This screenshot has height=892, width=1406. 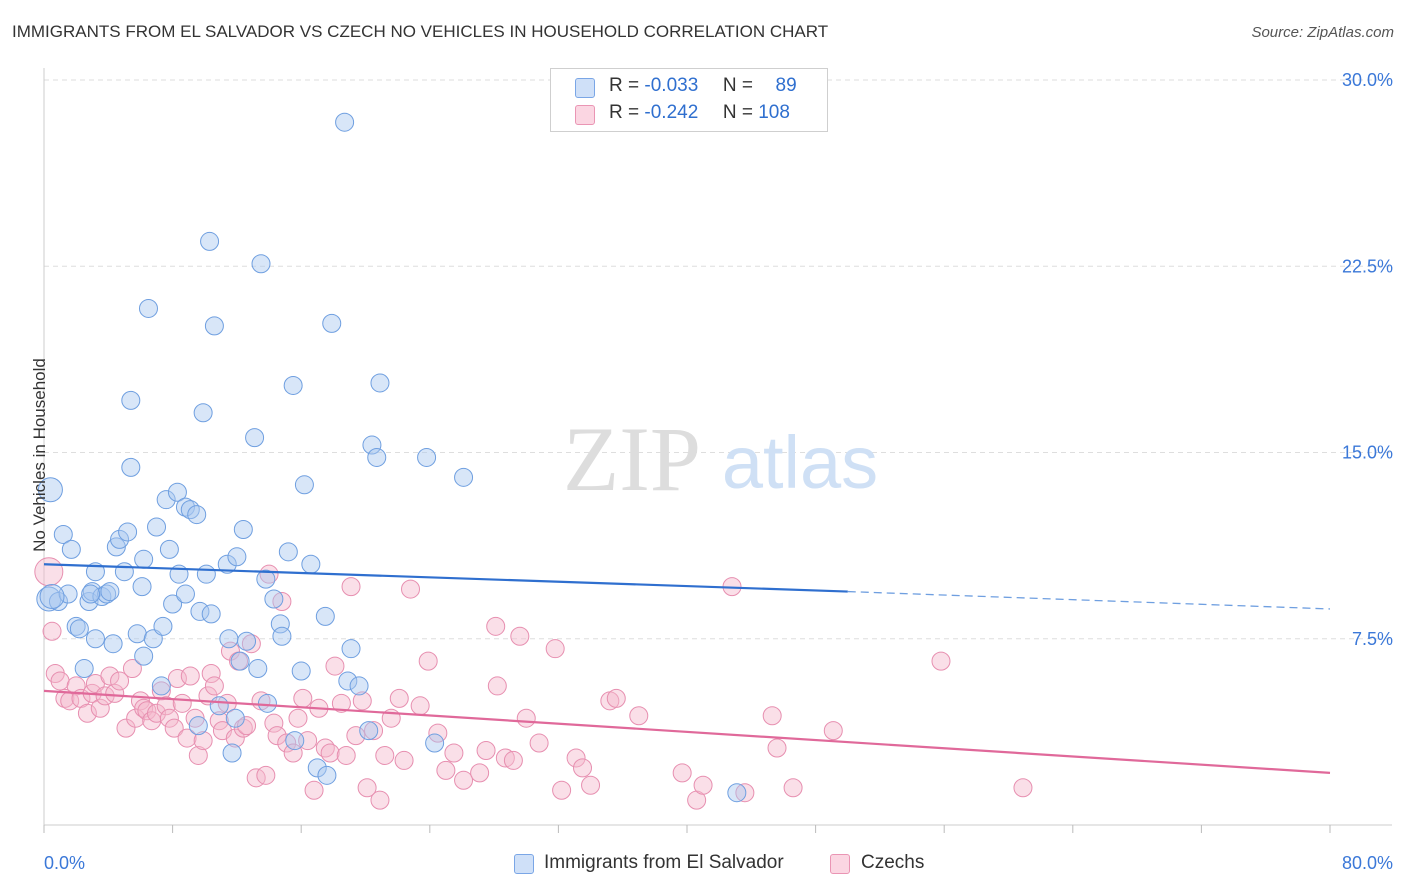 I want to click on watermark-zip: ZIP, so click(x=632, y=459).